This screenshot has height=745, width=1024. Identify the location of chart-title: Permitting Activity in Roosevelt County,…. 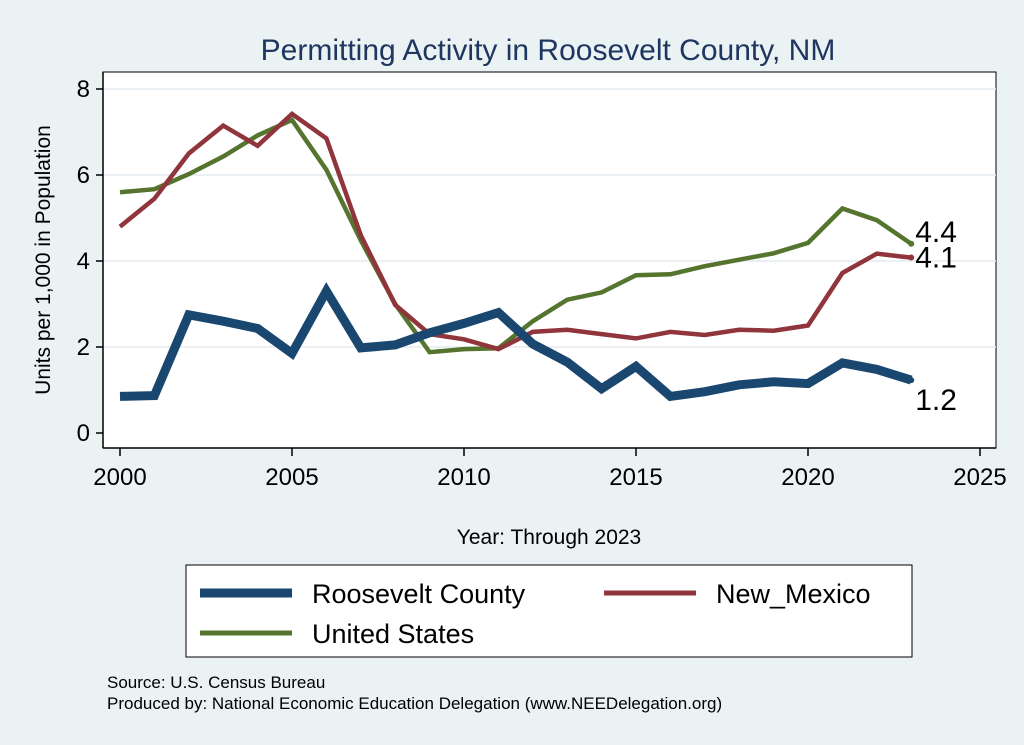
(548, 50).